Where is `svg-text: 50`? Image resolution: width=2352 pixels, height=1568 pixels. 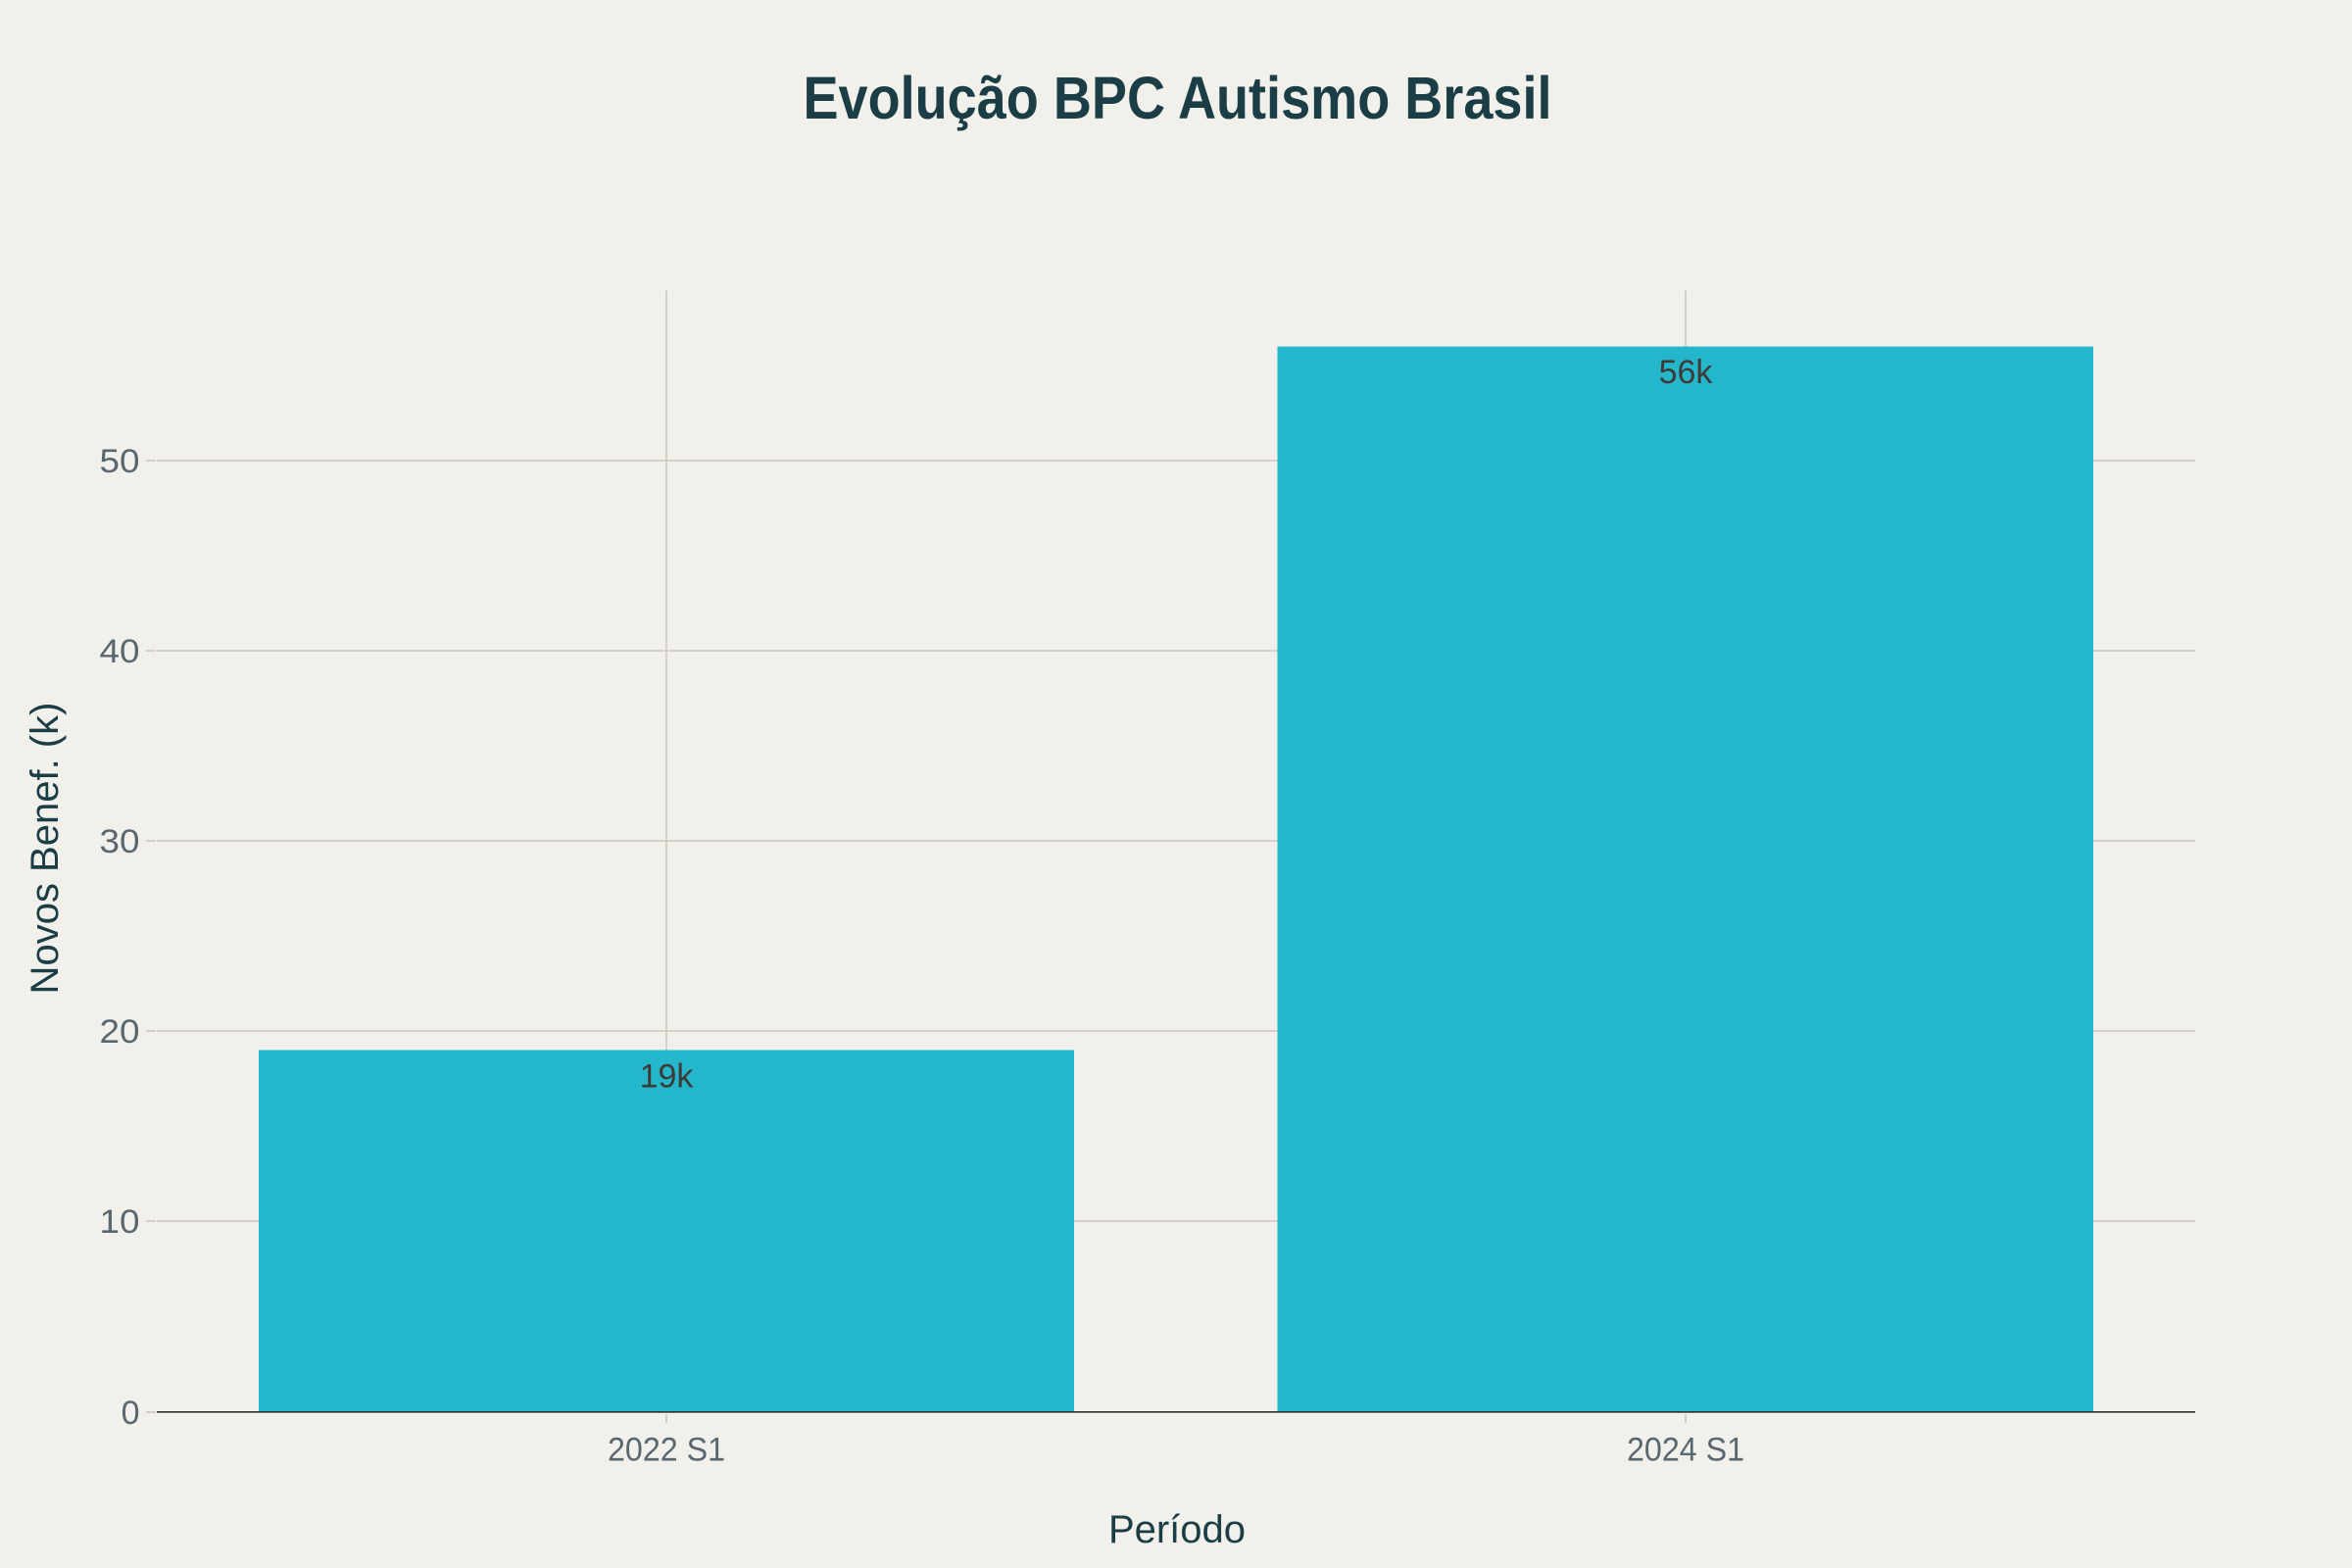 svg-text: 50 is located at coordinates (120, 461).